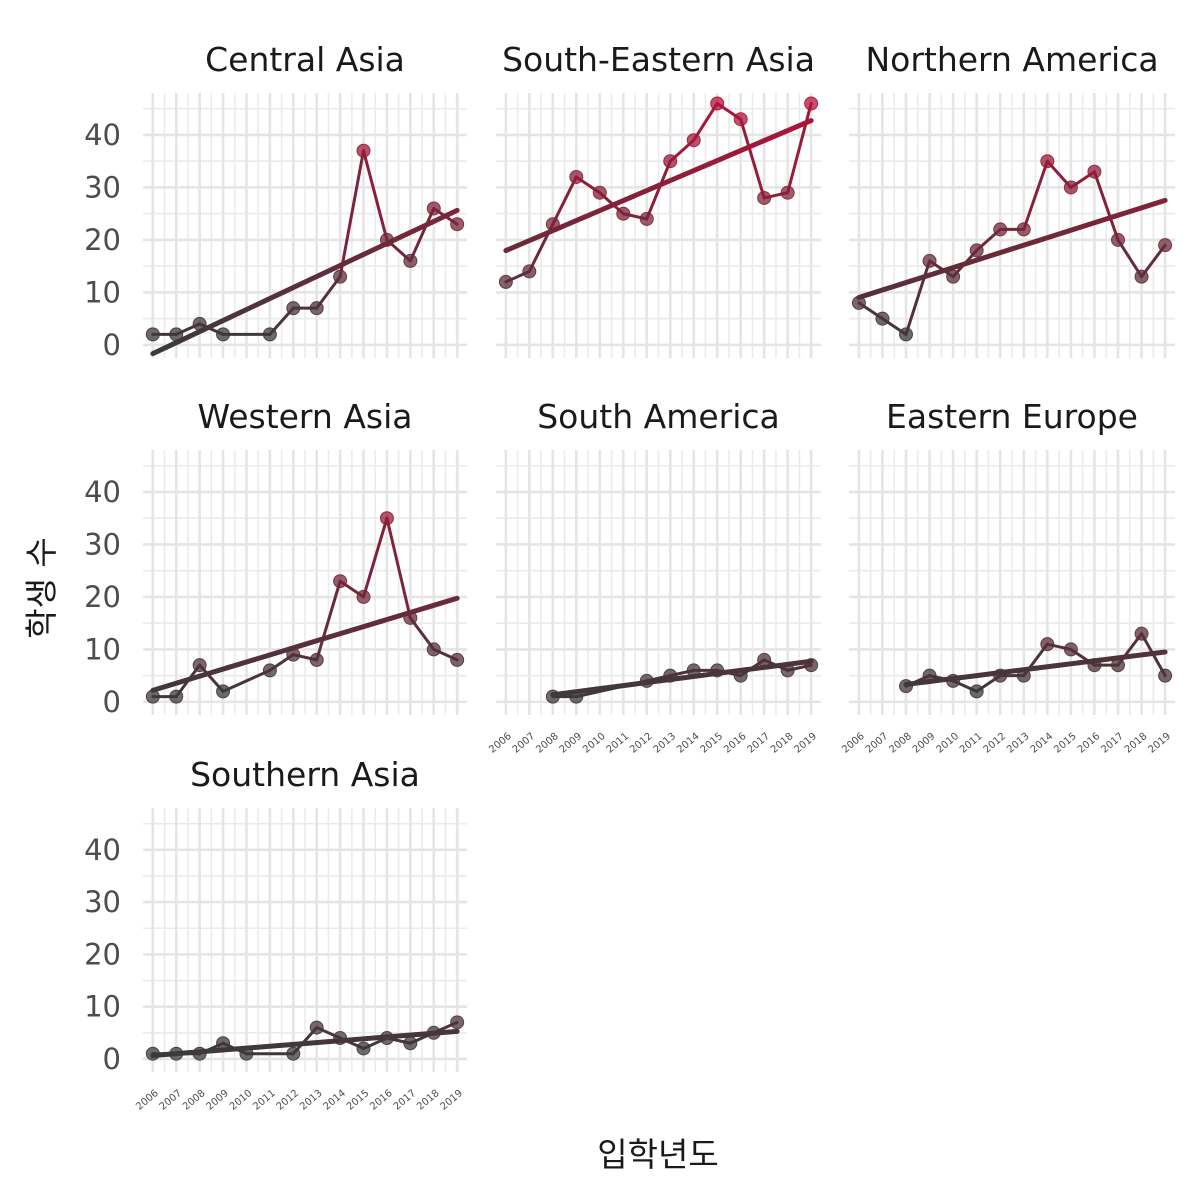 This screenshot has height=1200, width=1200. What do you see at coordinates (782, 743) in the screenshot?
I see `x-tick-label: 2018` at bounding box center [782, 743].